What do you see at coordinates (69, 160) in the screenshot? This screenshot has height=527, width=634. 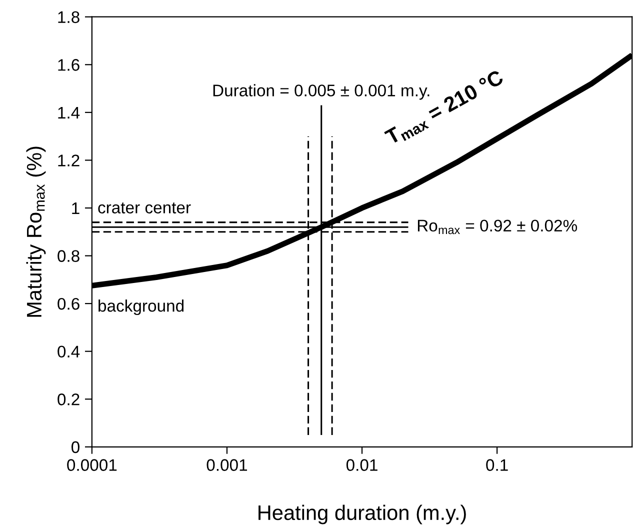 I see `y-tick-label: 1.2` at bounding box center [69, 160].